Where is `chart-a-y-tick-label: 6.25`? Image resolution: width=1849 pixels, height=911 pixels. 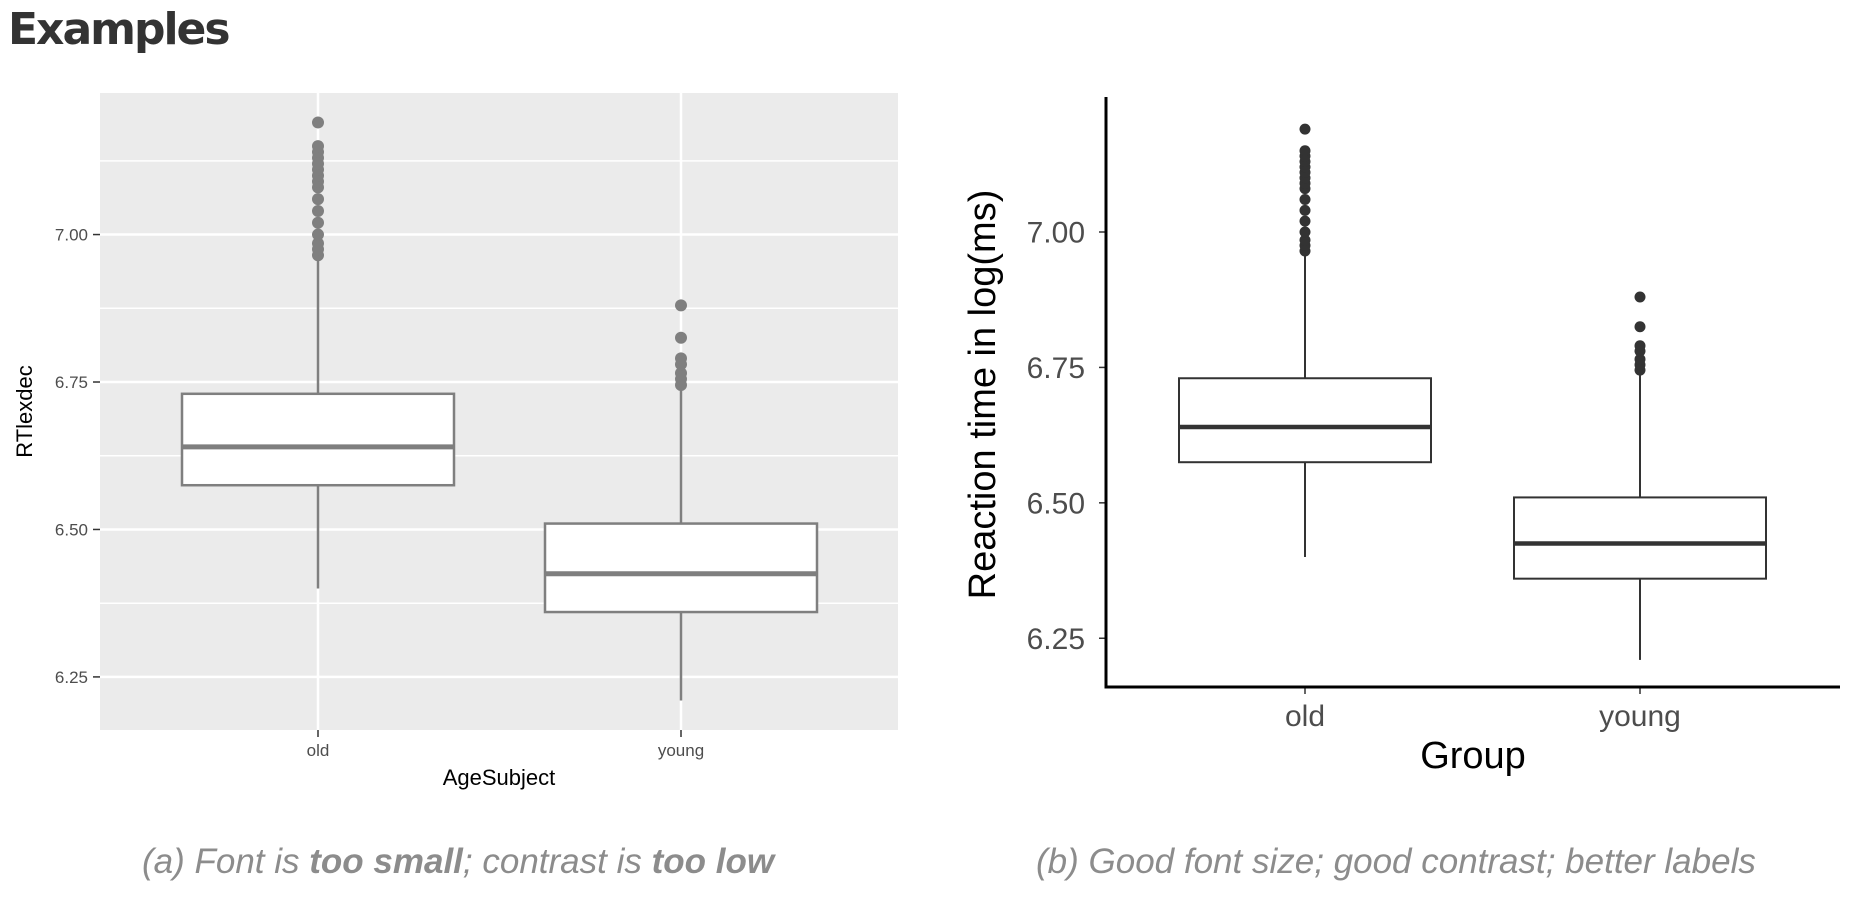
chart-a-y-tick-label: 6.25 is located at coordinates (71, 677).